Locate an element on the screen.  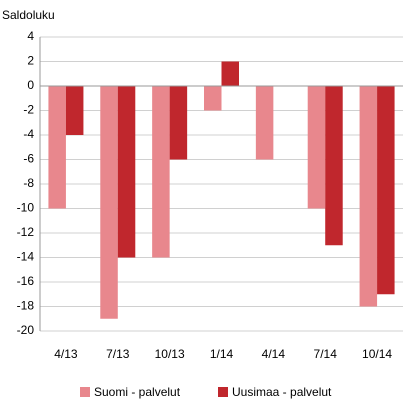
x-tick-label: 10/14 is located at coordinates (377, 354).